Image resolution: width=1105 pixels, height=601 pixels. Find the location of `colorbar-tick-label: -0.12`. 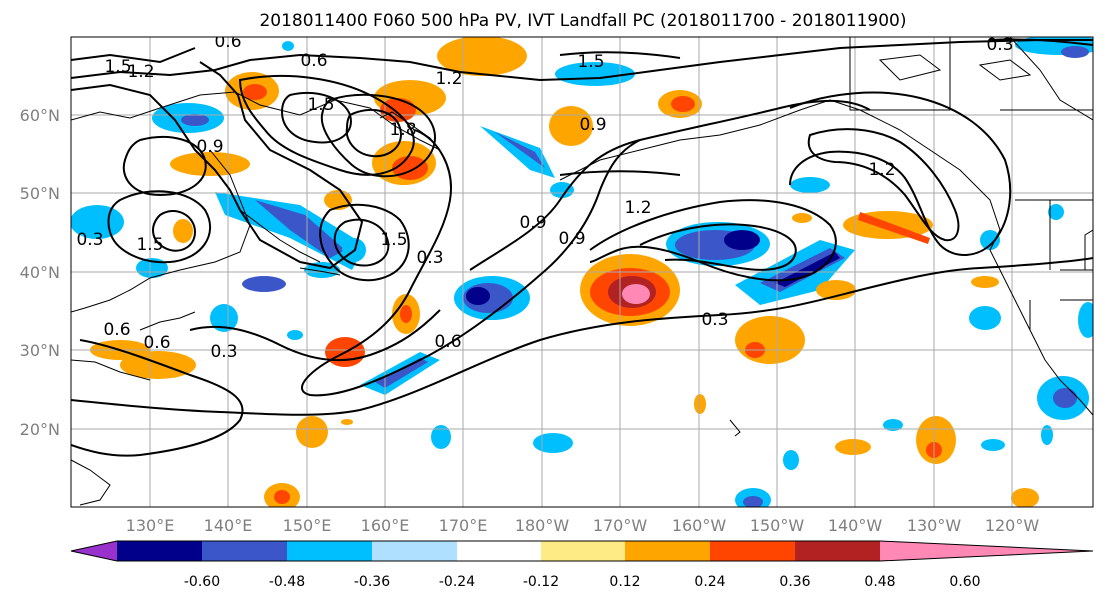

colorbar-tick-label: -0.12 is located at coordinates (541, 582).